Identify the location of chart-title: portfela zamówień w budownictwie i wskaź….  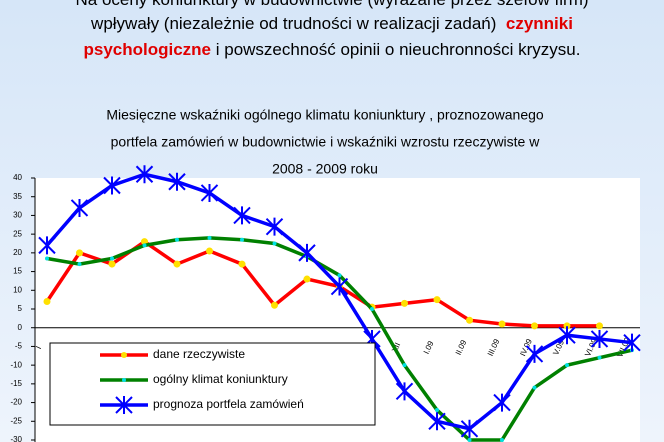
(326, 142).